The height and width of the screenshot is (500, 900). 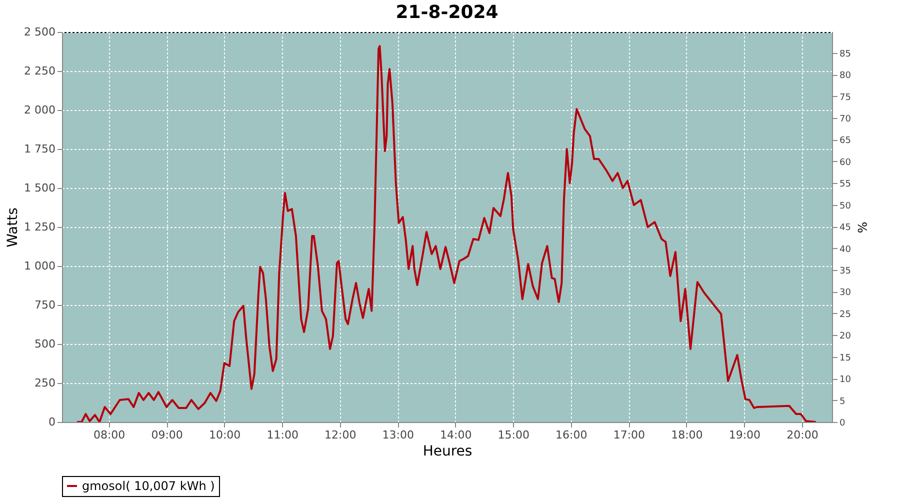 I want to click on y2-tick-label: 15, so click(x=845, y=358).